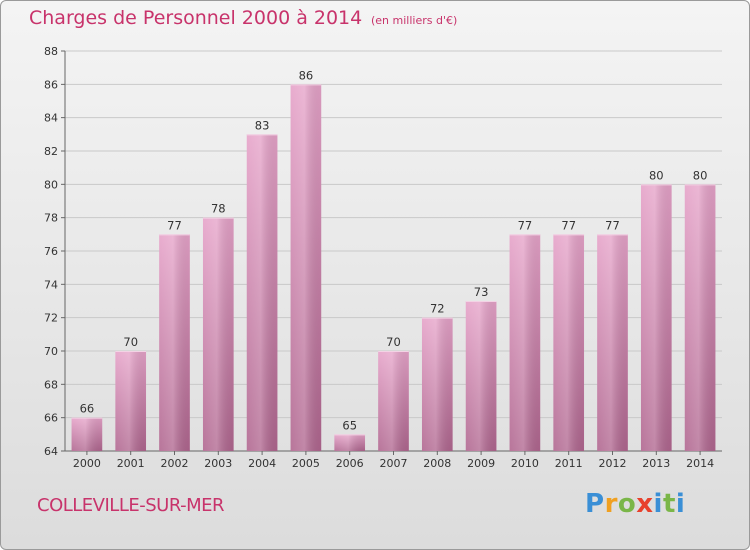 The height and width of the screenshot is (550, 750). I want to click on y-tick-label: 68, so click(51, 384).